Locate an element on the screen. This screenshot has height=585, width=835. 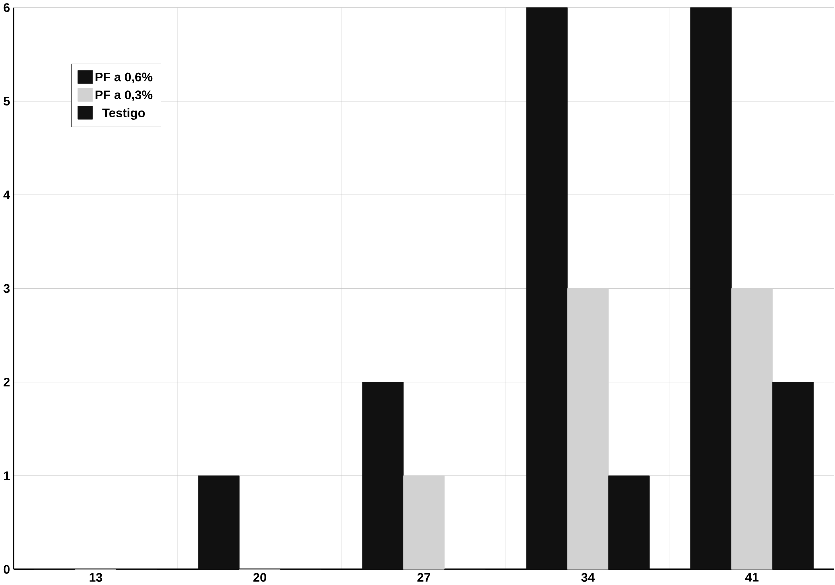
y-tick-label: 3 is located at coordinates (7, 288).